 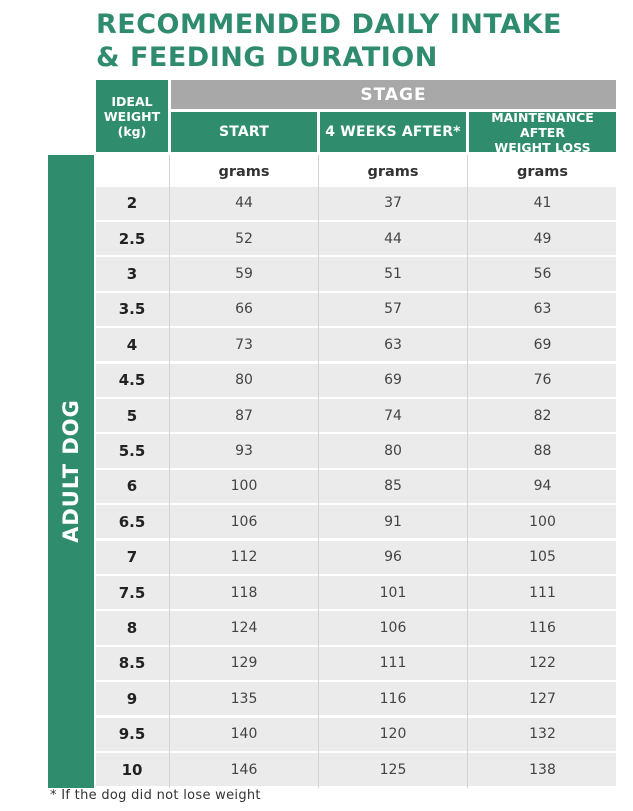 What do you see at coordinates (244, 663) in the screenshot?
I see `start-cell: 129` at bounding box center [244, 663].